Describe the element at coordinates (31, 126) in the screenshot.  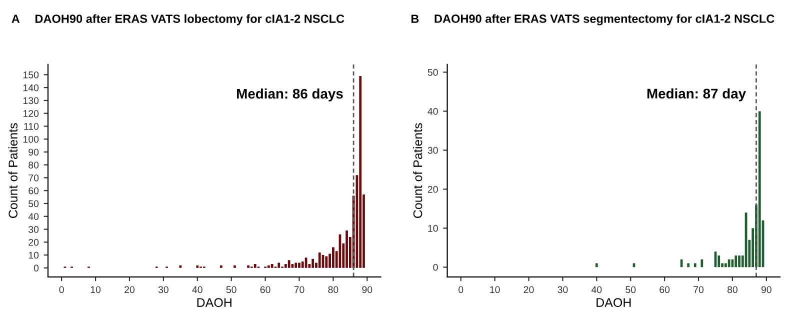
I see `y-tick-label: 110` at that location.